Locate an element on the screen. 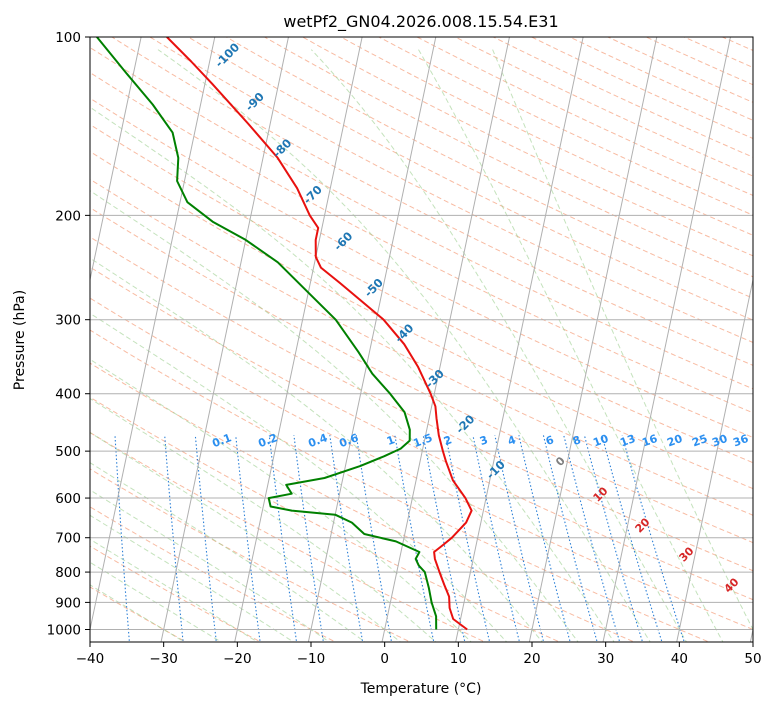 The image size is (775, 712). mixing-ratio-label: 3 is located at coordinates (484, 440).